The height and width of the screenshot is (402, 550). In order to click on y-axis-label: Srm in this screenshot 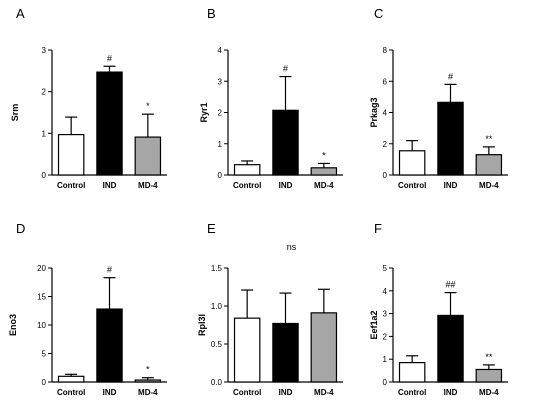, I will do `click(15, 113)`.